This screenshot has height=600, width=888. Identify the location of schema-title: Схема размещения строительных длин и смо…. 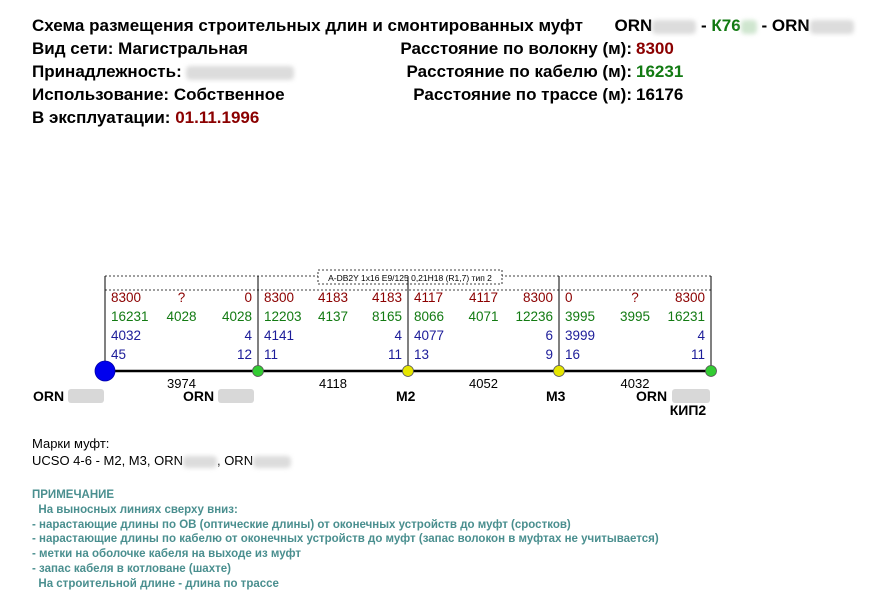
(308, 25).